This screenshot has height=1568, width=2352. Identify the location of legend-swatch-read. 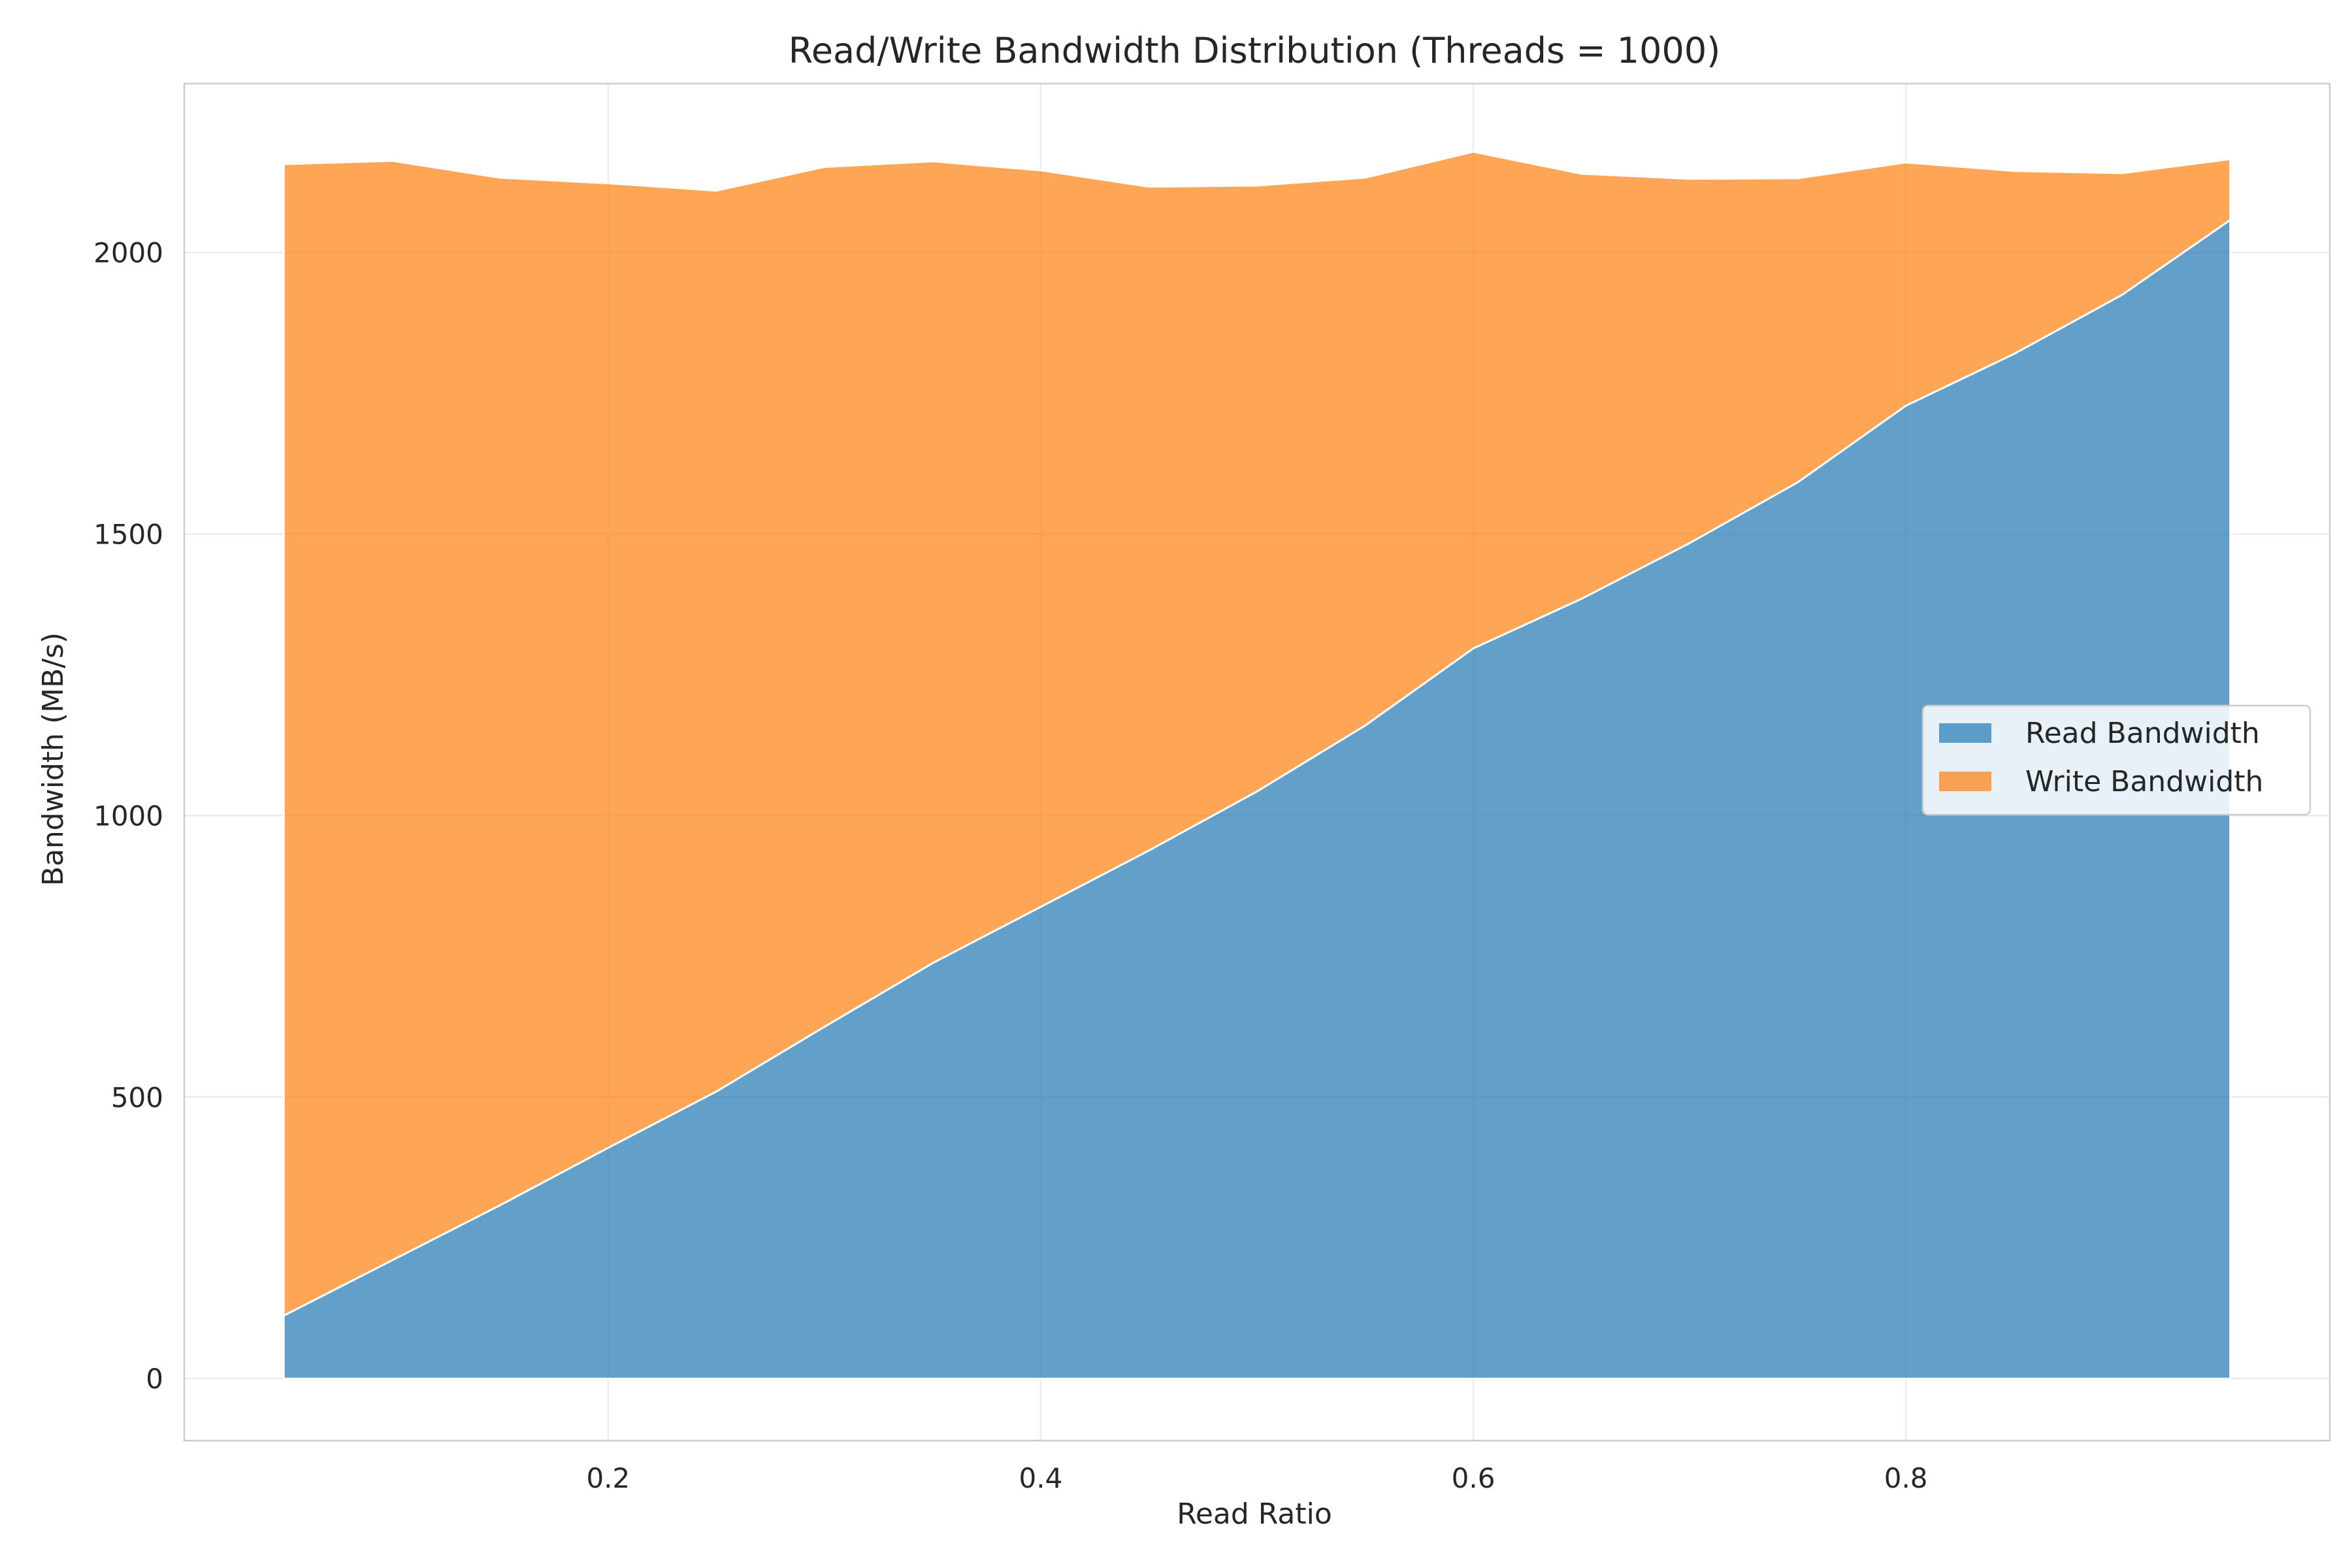
(1965, 733).